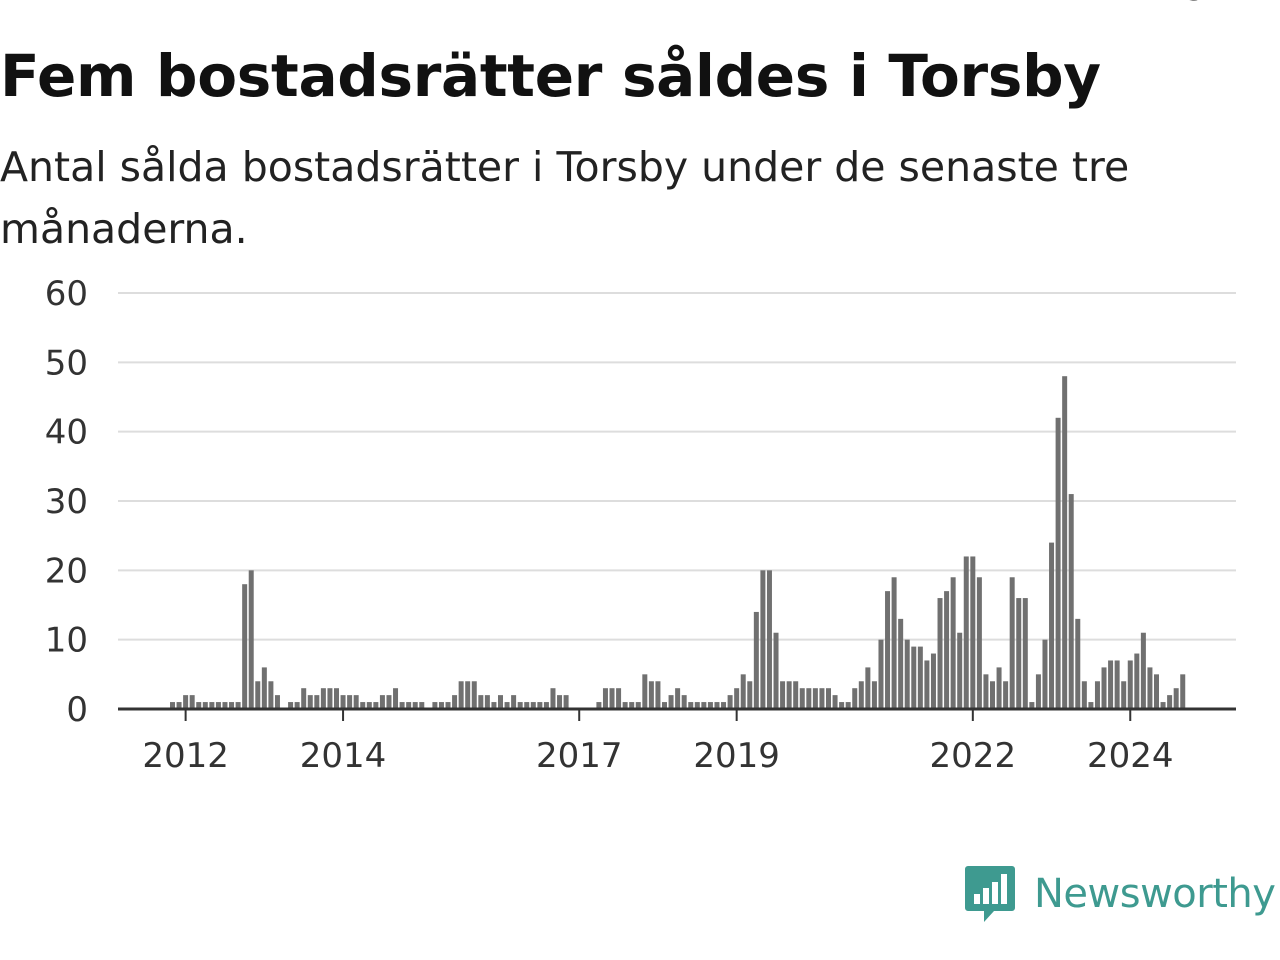 Image resolution: width=1280 pixels, height=960 pixels. What do you see at coordinates (990, 894) in the screenshot?
I see `newsworthy-logo-icon` at bounding box center [990, 894].